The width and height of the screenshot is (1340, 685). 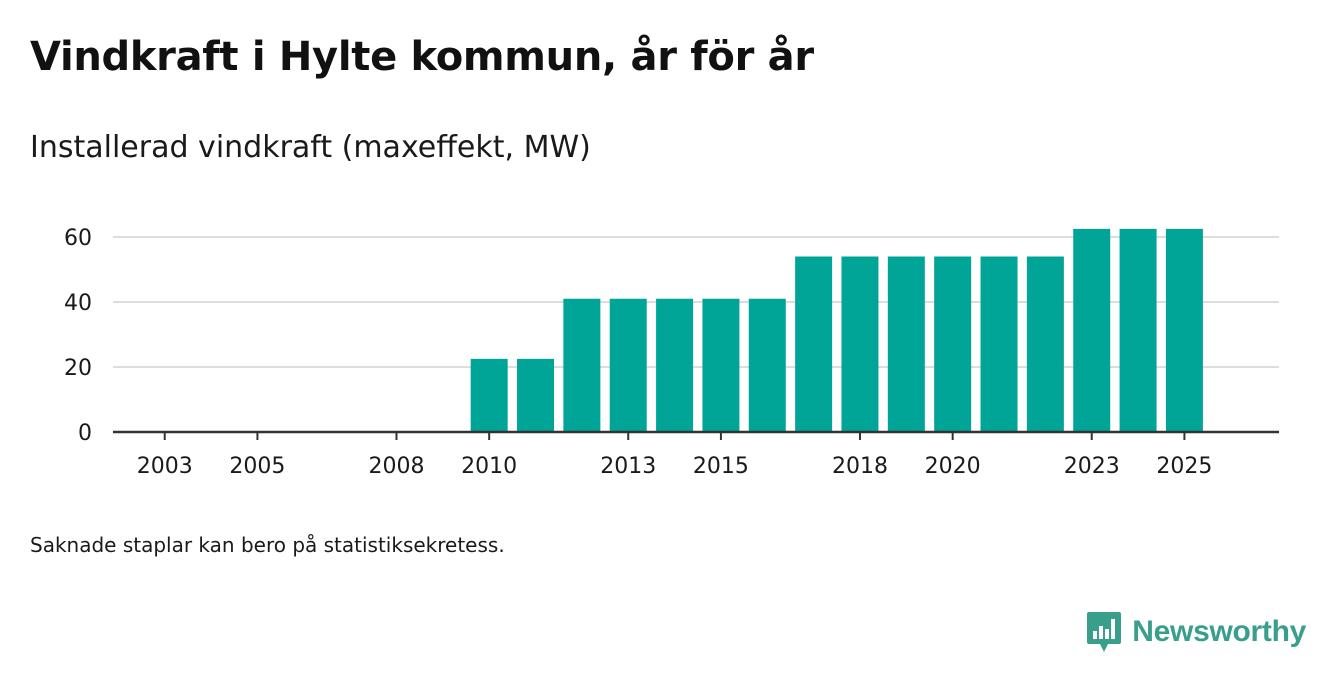 I want to click on y-tick-label: 20, so click(x=78, y=368).